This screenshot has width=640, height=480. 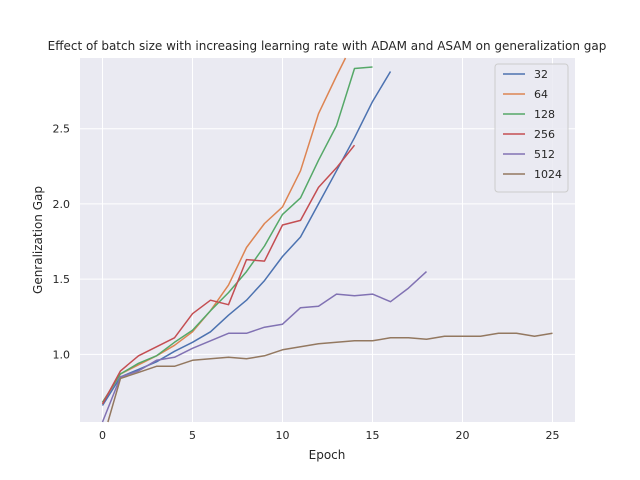 I want to click on x-tick-label: 15, so click(x=373, y=435).